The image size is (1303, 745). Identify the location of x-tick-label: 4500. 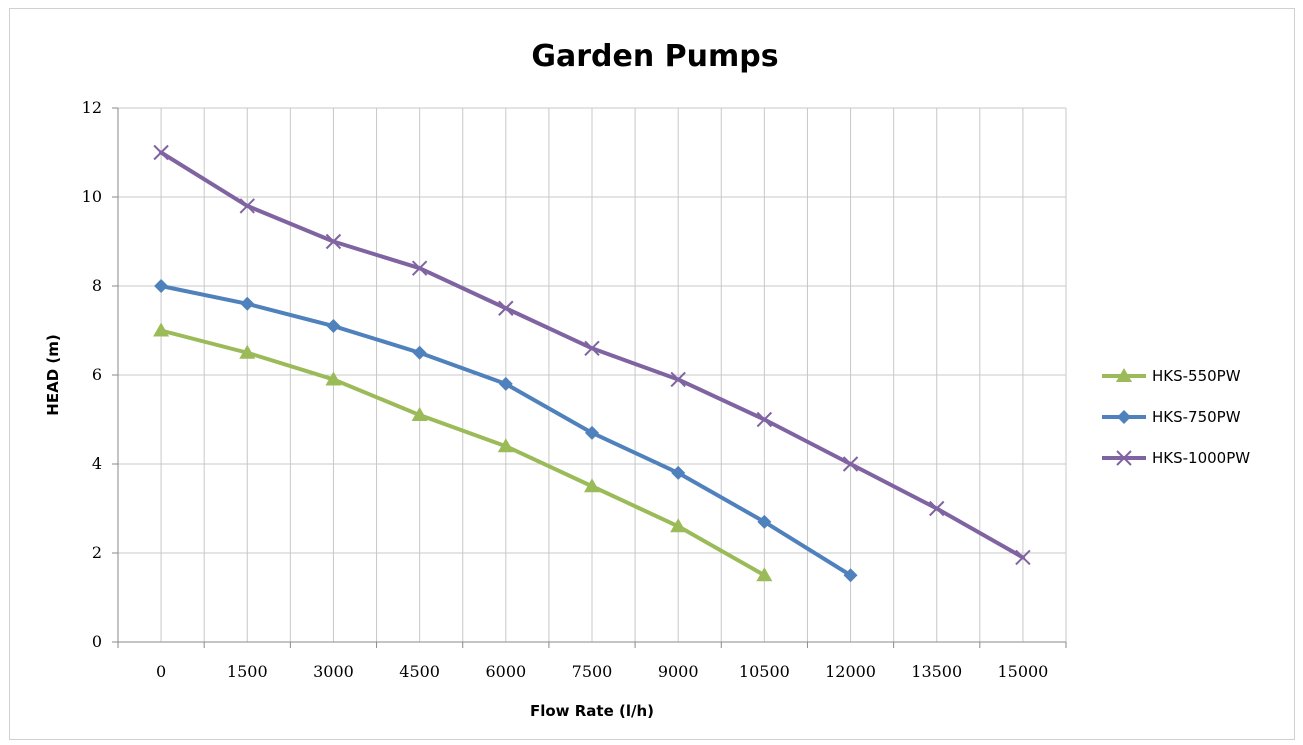
(419, 671).